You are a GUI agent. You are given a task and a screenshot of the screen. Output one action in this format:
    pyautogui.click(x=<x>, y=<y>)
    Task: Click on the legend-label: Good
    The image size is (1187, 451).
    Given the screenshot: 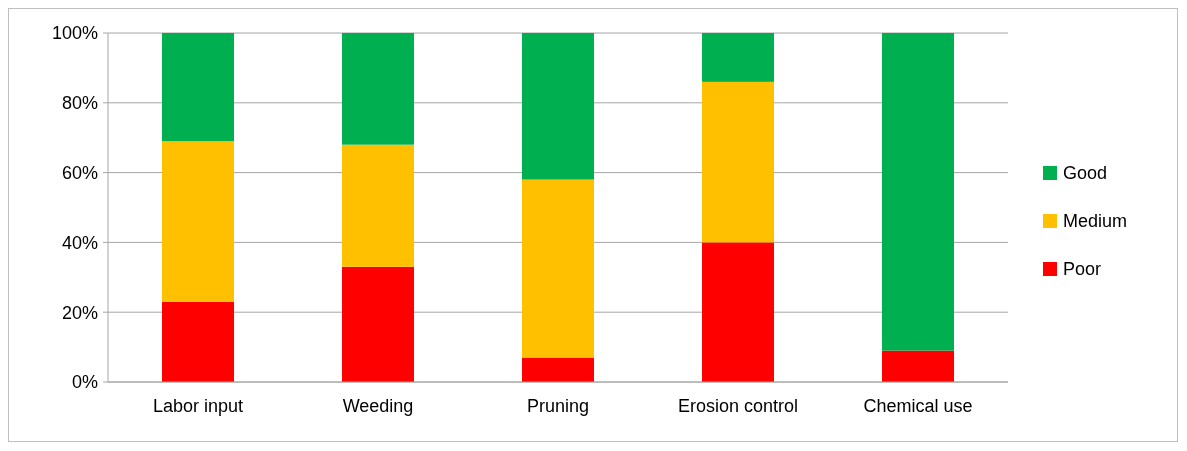 What is the action you would take?
    pyautogui.click(x=1085, y=173)
    